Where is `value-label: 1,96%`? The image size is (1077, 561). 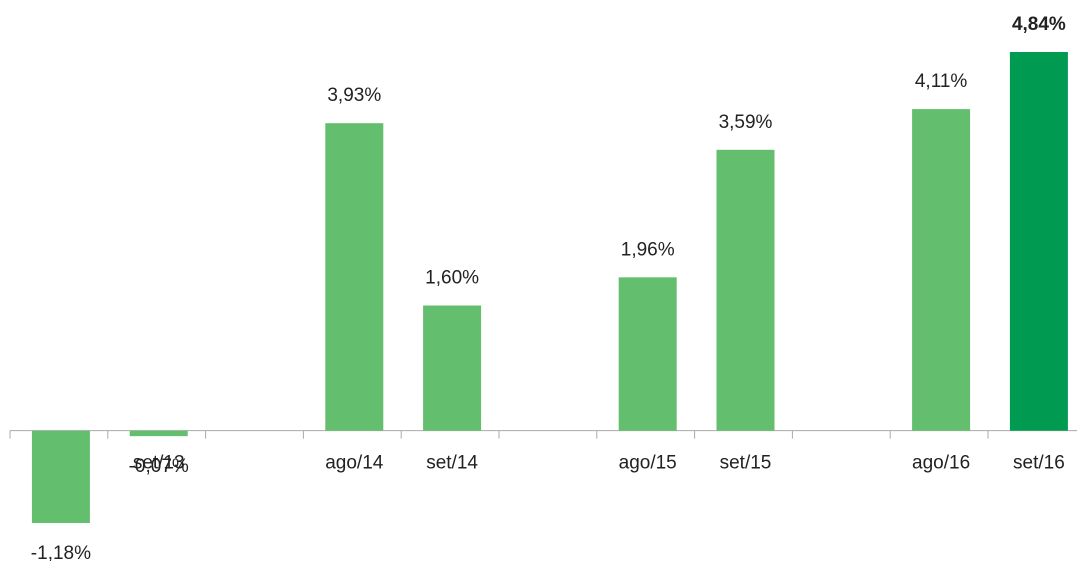
value-label: 1,96% is located at coordinates (648, 249).